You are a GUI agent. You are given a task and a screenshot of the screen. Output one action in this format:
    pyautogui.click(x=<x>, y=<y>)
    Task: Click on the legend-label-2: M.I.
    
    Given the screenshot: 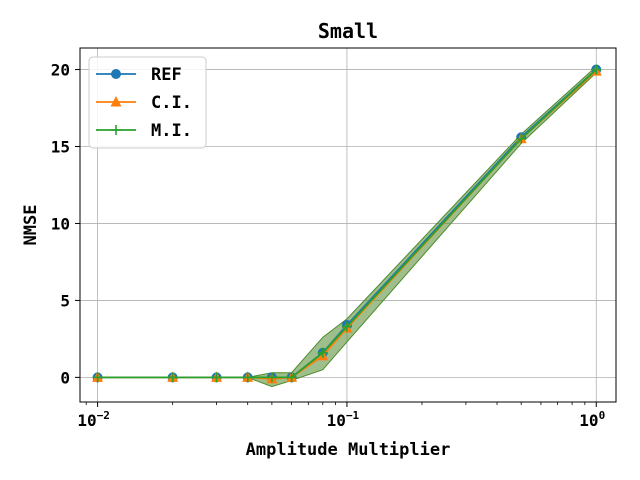 What is the action you would take?
    pyautogui.click(x=171, y=131)
    